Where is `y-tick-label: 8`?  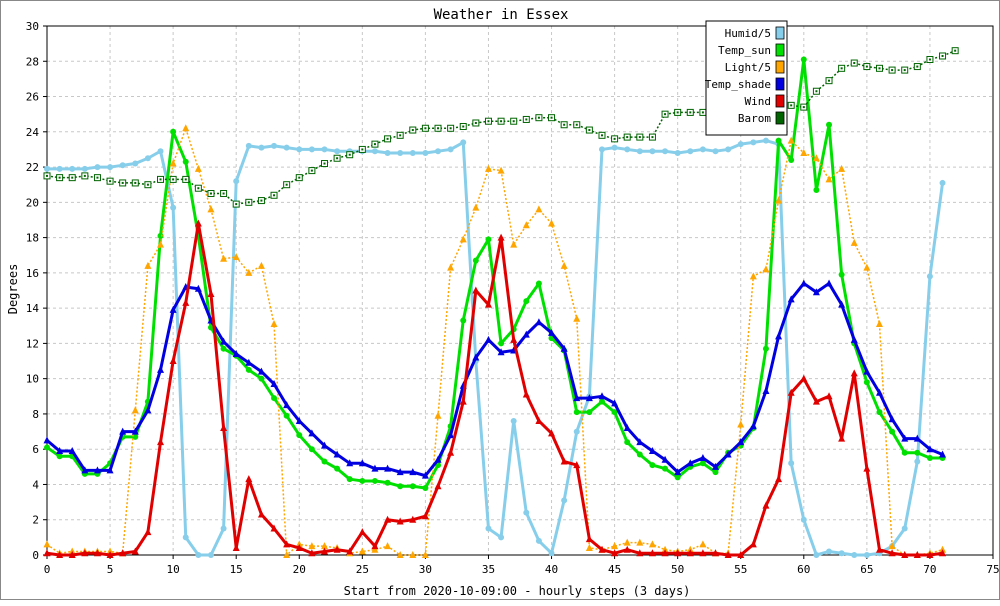 y-tick-label: 8 is located at coordinates (35, 414).